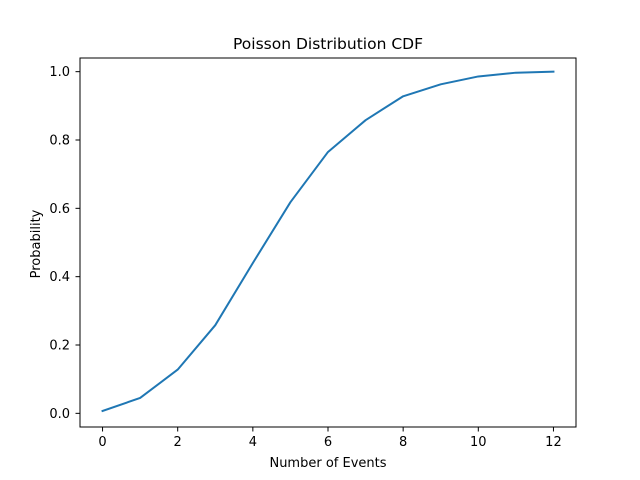  Describe the element at coordinates (102, 442) in the screenshot. I see `x-tick-label: 0` at that location.